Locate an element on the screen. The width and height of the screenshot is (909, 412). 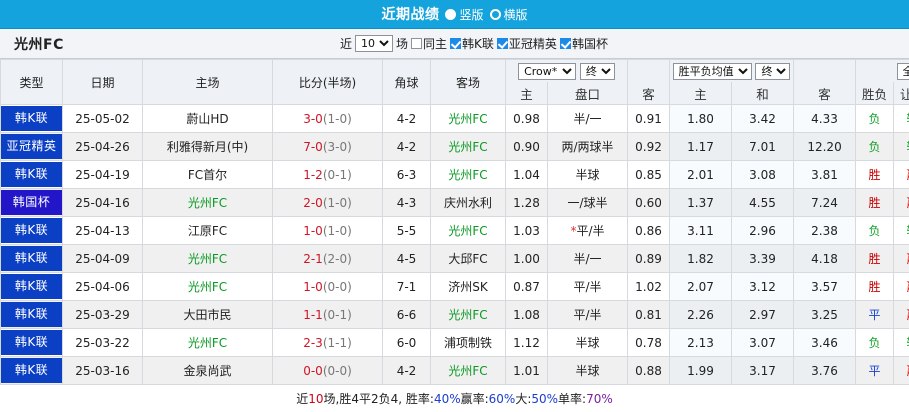
cell-score: 3-0(1-0) is located at coordinates (328, 119).